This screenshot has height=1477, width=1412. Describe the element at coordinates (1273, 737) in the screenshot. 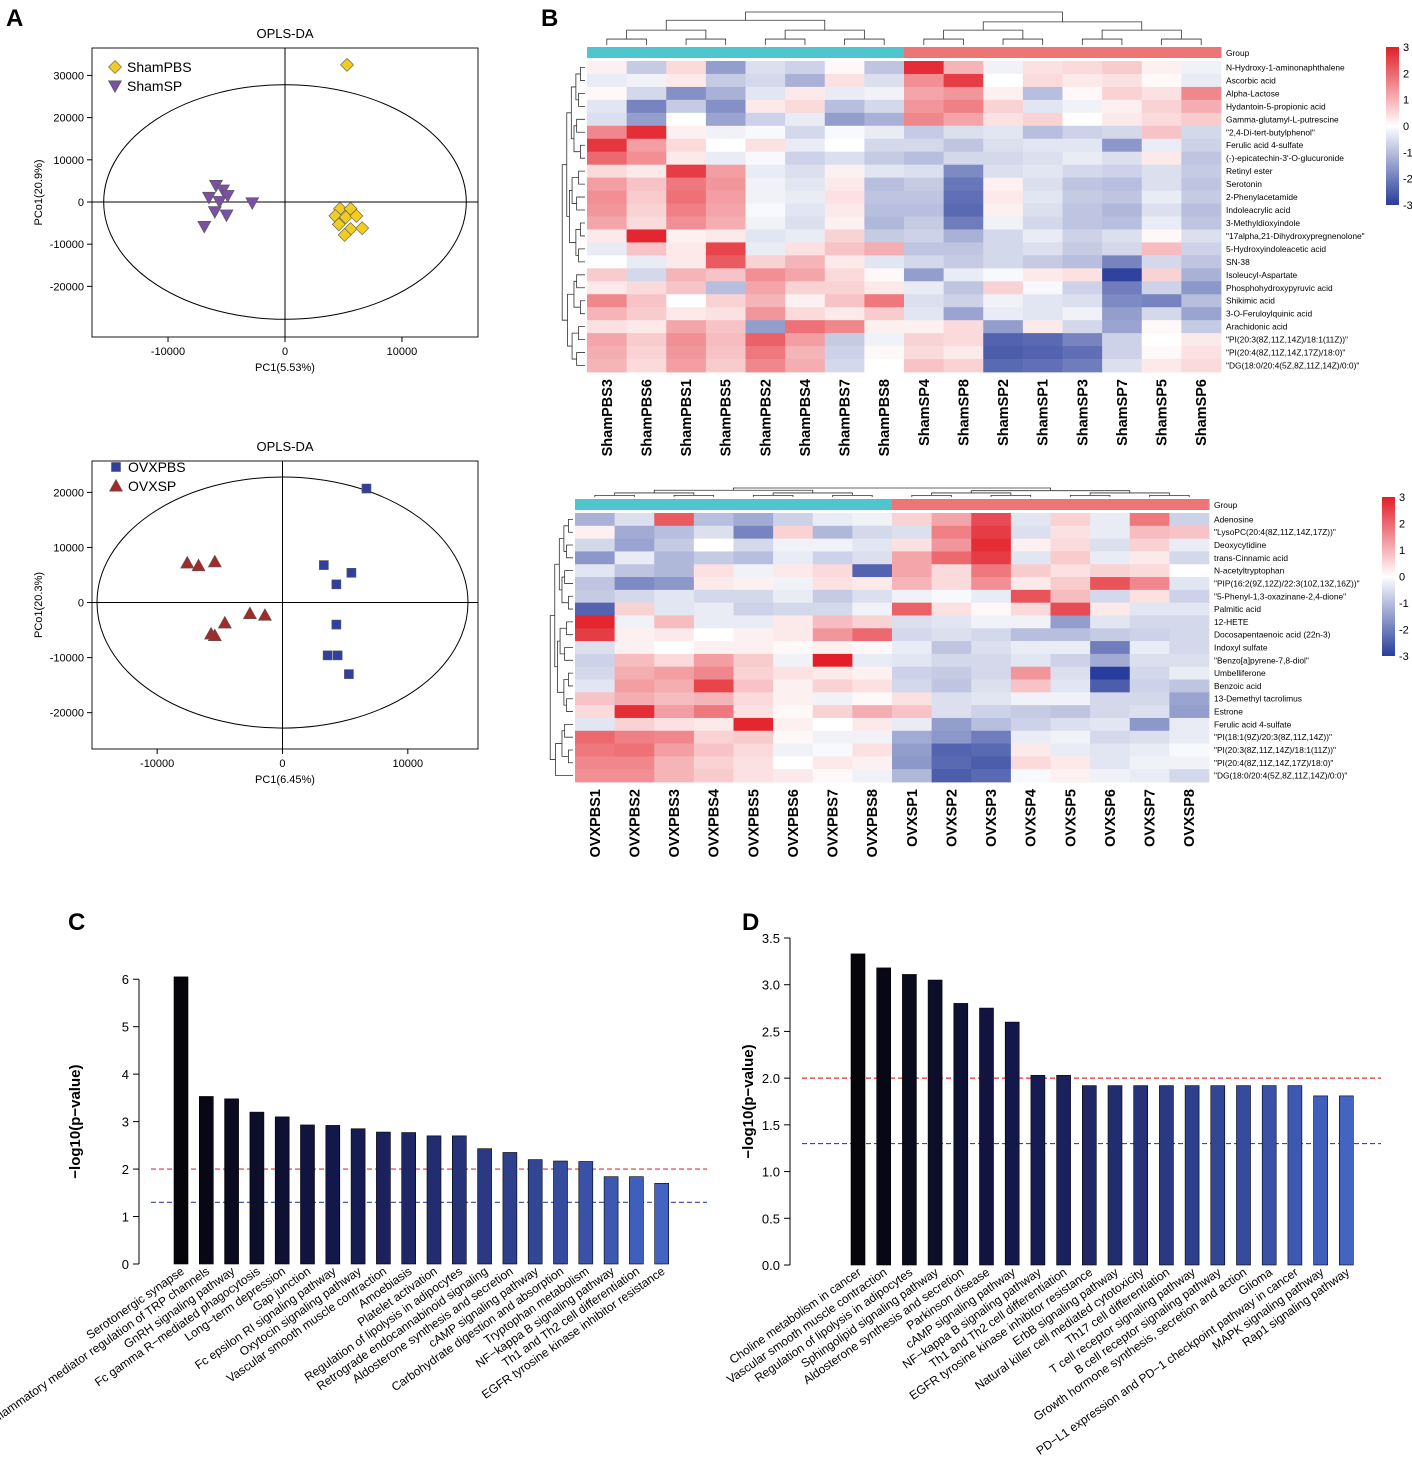

I see `row-label: "PI(18:1(9Z)/20:3(8Z,11Z,14Z))"` at that location.